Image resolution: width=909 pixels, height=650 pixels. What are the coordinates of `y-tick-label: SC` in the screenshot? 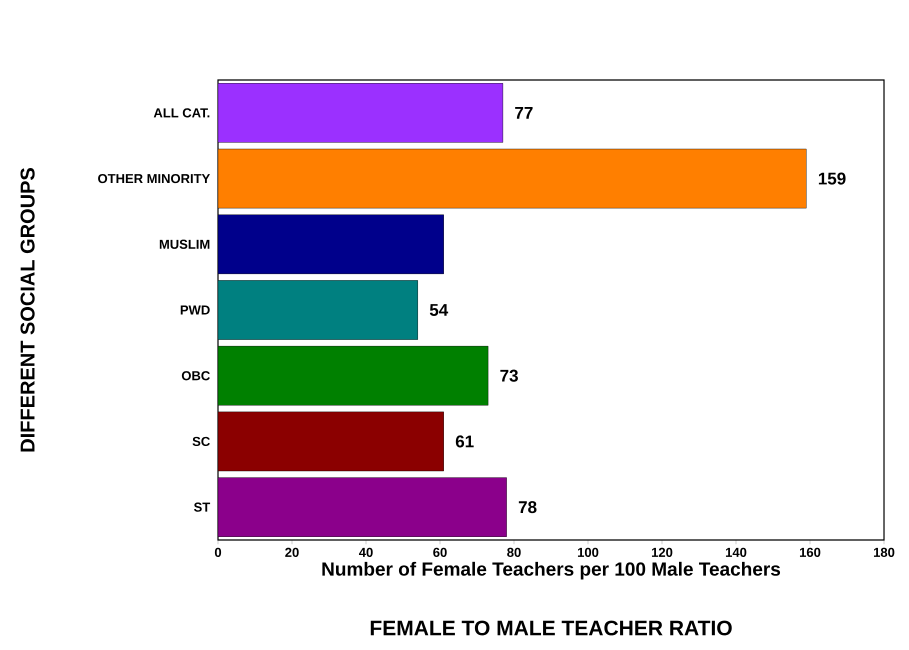 It's located at (201, 441).